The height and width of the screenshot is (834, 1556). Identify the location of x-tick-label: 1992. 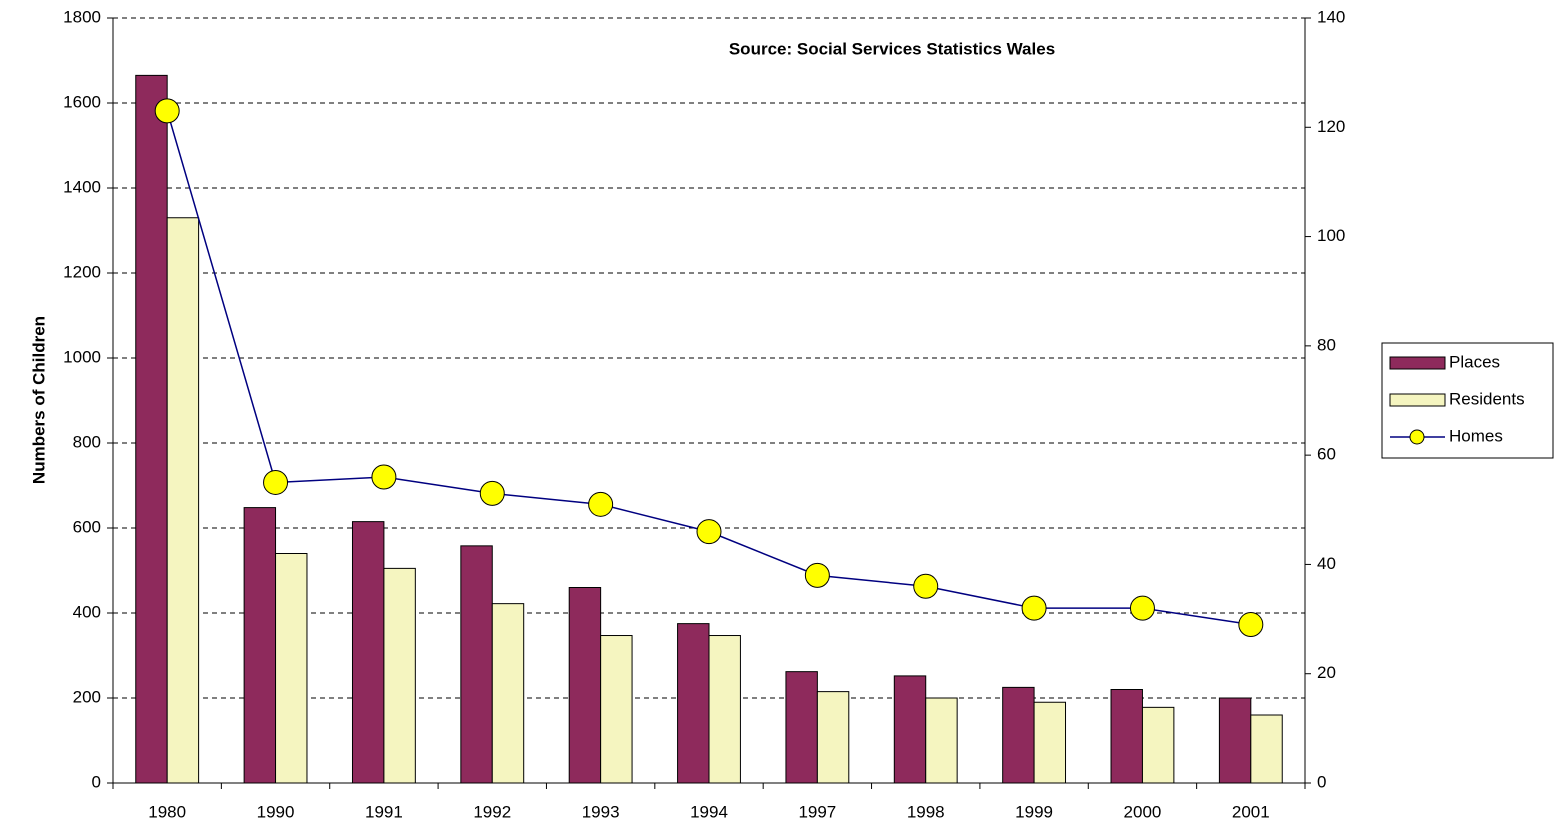
(492, 811).